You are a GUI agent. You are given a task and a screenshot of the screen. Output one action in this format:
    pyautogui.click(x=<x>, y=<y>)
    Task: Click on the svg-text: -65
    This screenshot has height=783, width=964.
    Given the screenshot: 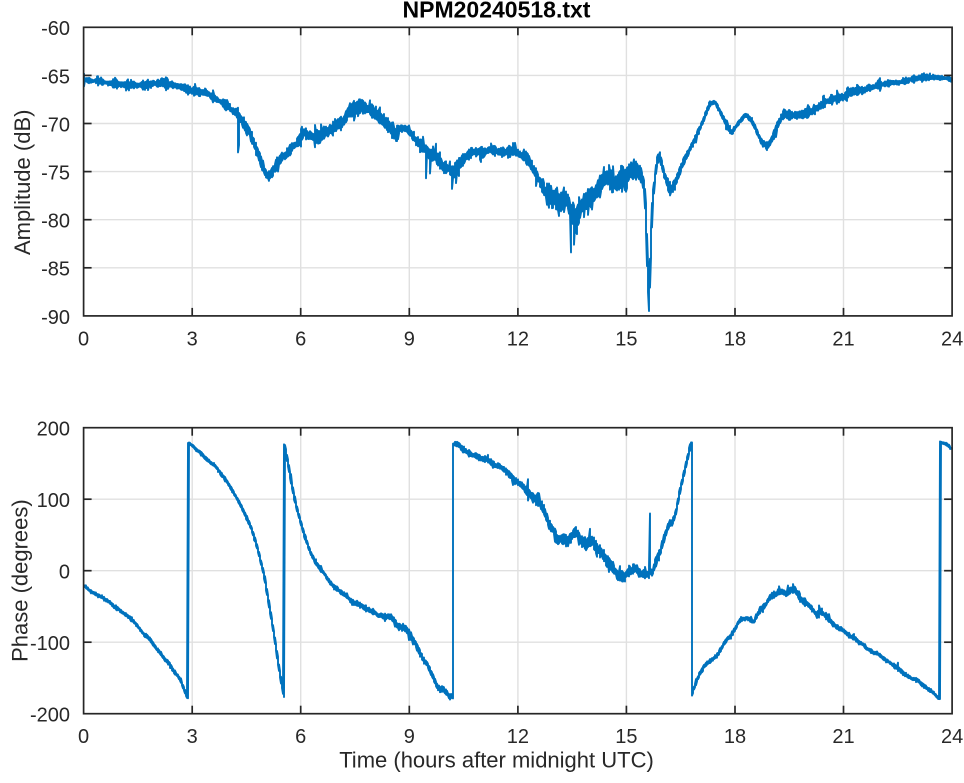 What is the action you would take?
    pyautogui.click(x=55, y=77)
    